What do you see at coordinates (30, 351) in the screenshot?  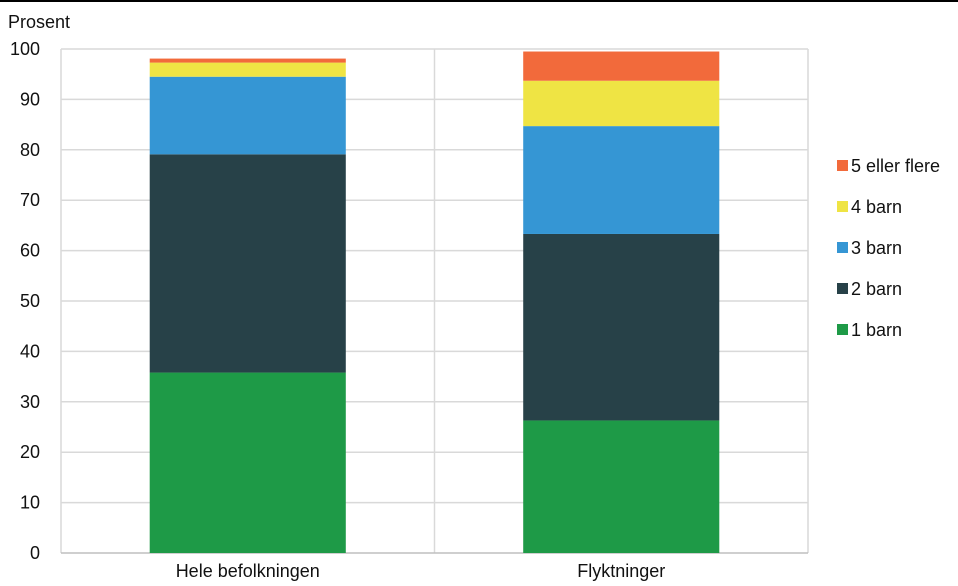 I see `y-tick-label: 40` at bounding box center [30, 351].